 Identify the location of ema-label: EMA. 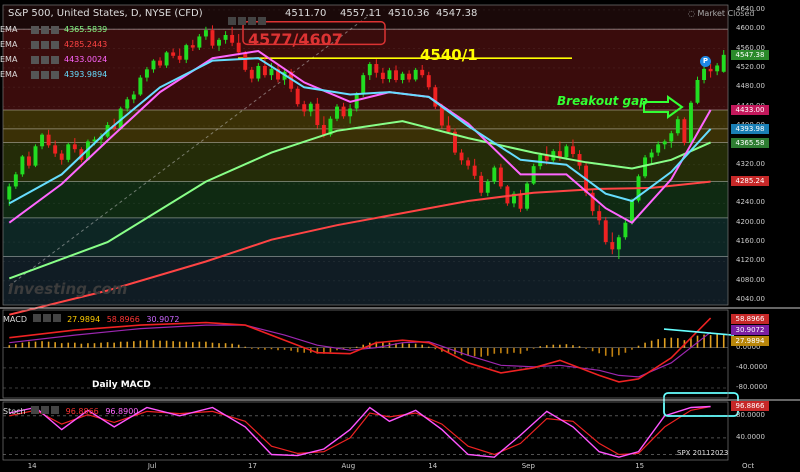
(9, 44).